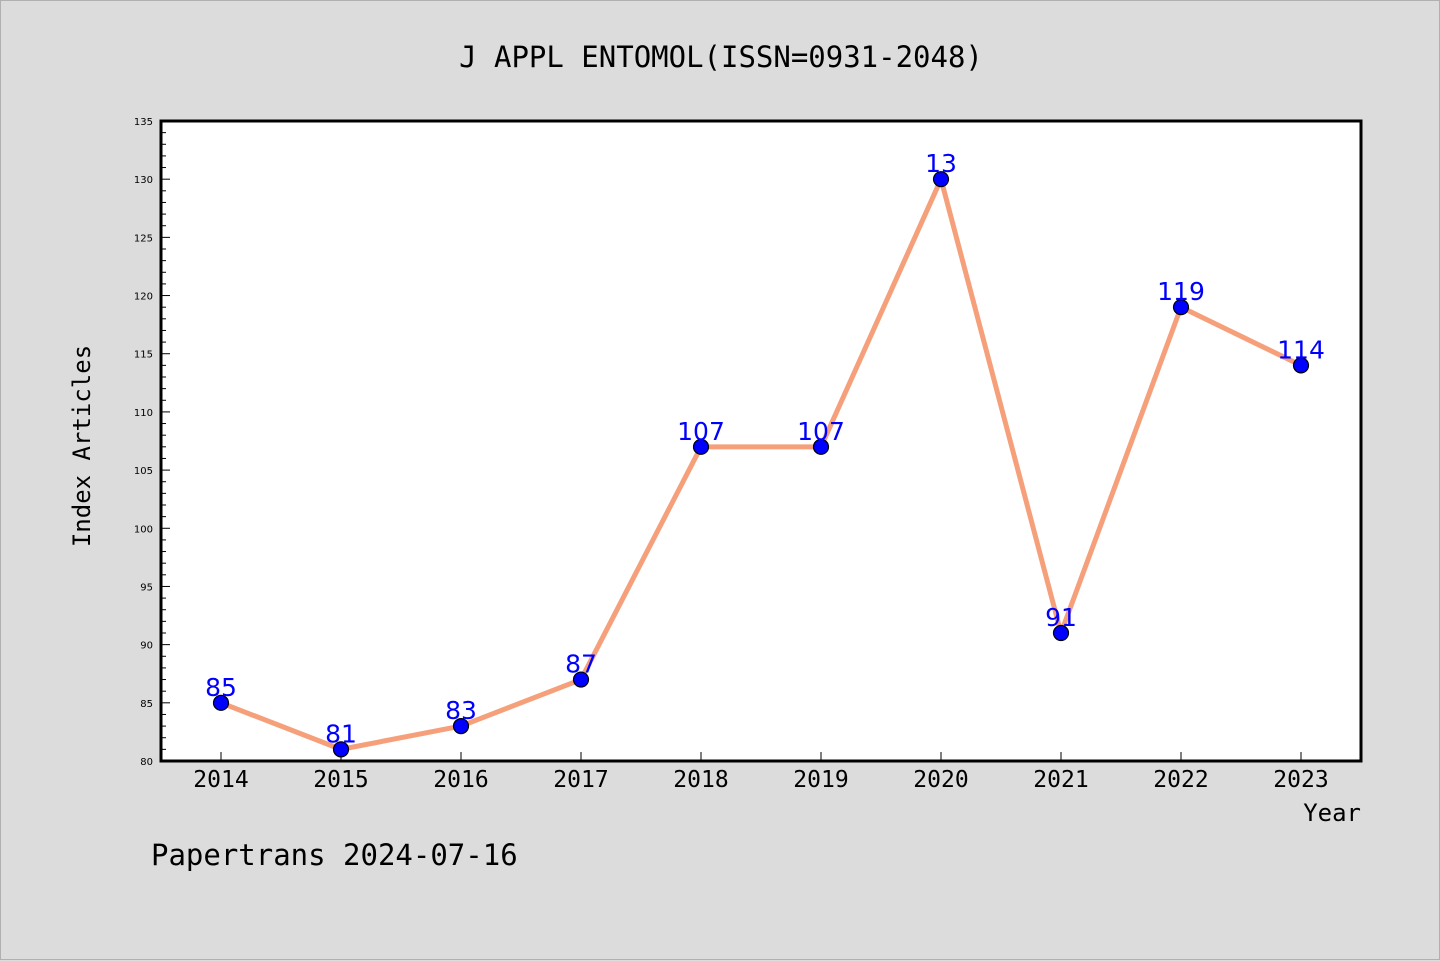 The image size is (1440, 961). Describe the element at coordinates (1332, 813) in the screenshot. I see `x-axis-label: Year` at that location.